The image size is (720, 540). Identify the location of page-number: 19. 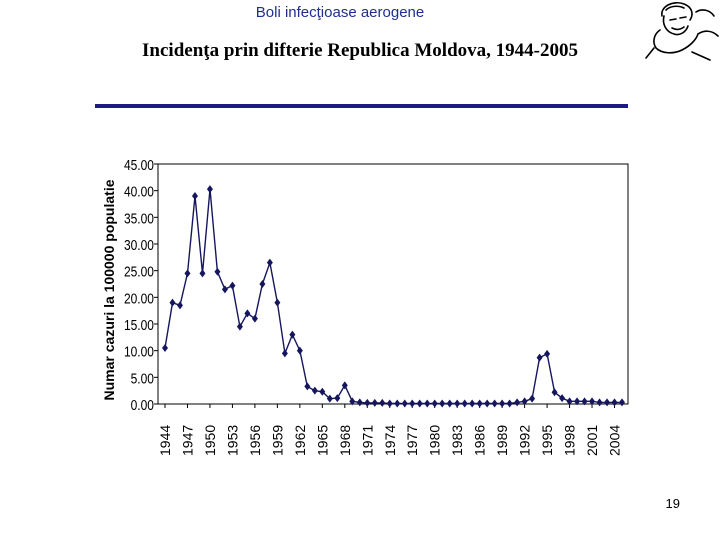
(672, 503).